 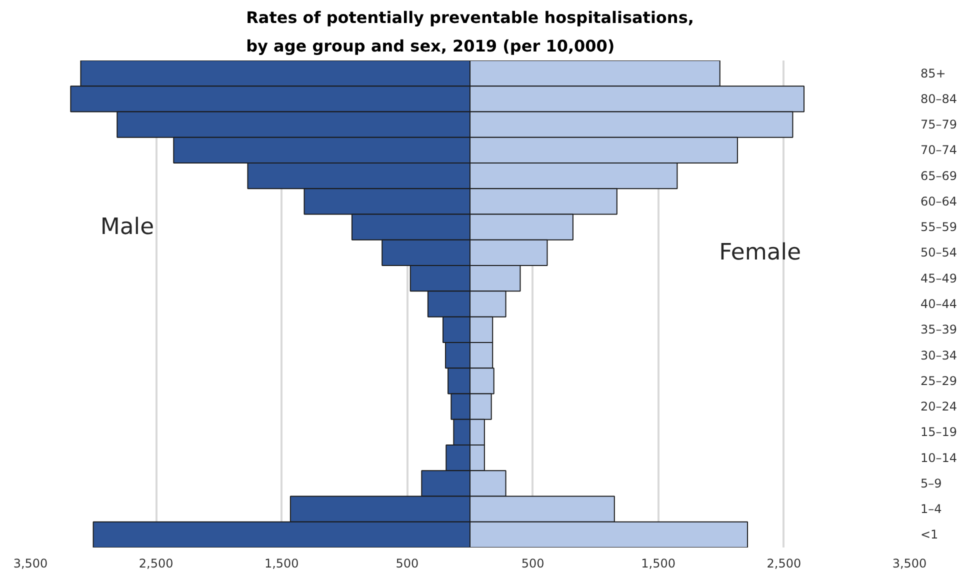 What do you see at coordinates (939, 457) in the screenshot?
I see `y-tick-label: 10–14` at bounding box center [939, 457].